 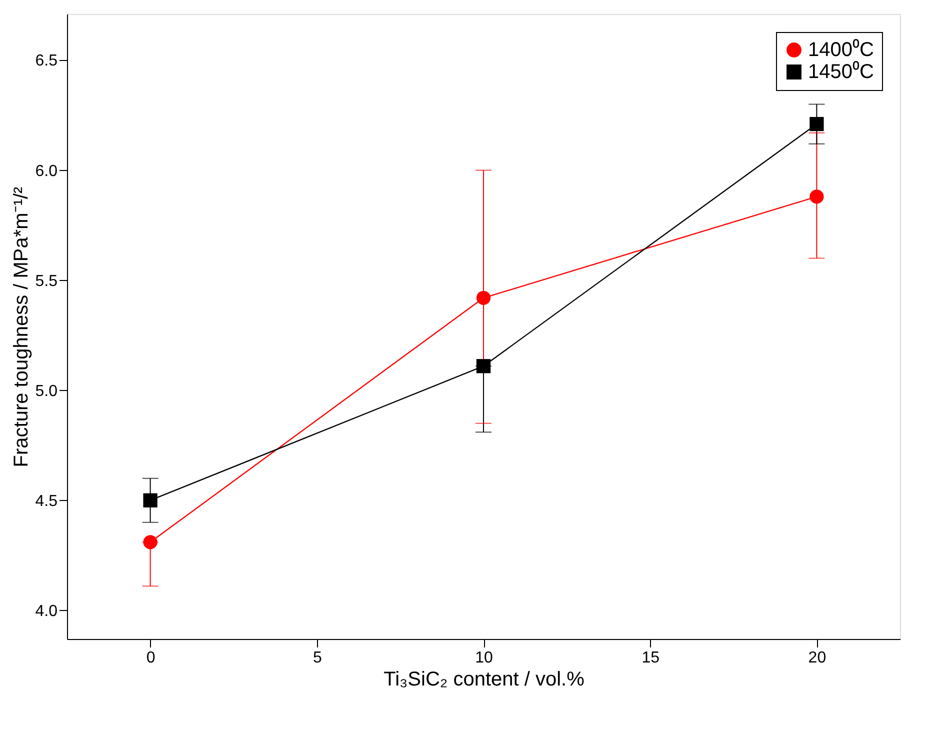 What do you see at coordinates (317, 658) in the screenshot?
I see `x-tick-label: 5` at bounding box center [317, 658].